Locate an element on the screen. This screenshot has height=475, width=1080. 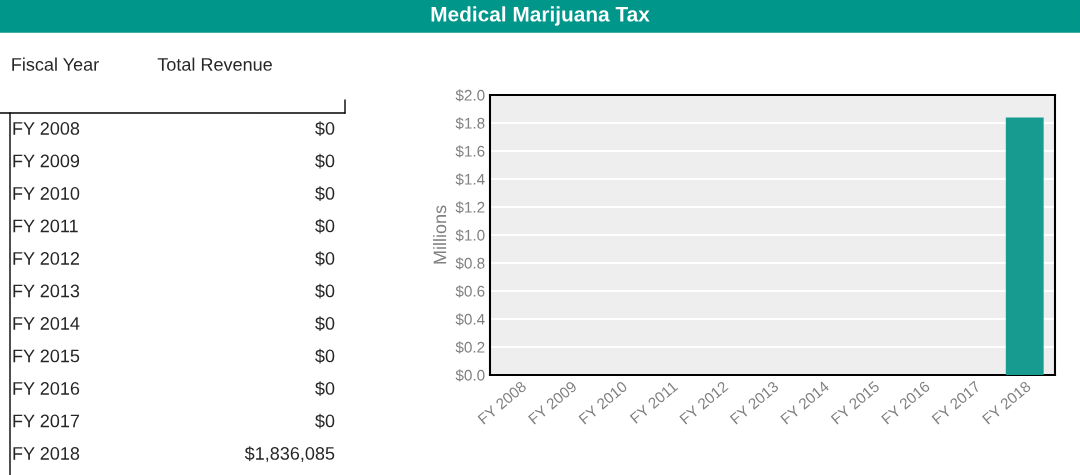
y-tick-label: $0.6 is located at coordinates (470, 291).